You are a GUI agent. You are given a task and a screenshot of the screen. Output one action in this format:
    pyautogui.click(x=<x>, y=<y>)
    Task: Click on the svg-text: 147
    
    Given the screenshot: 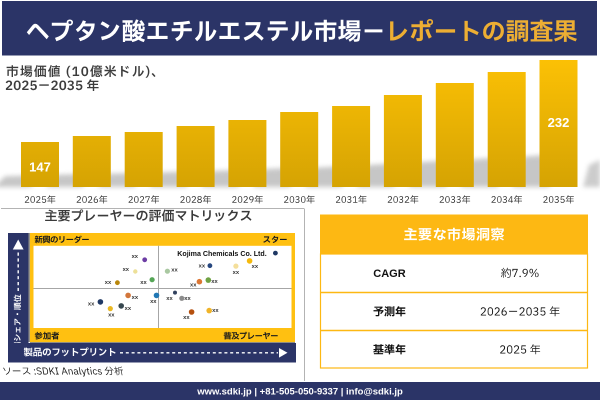 What is the action you would take?
    pyautogui.click(x=40, y=167)
    